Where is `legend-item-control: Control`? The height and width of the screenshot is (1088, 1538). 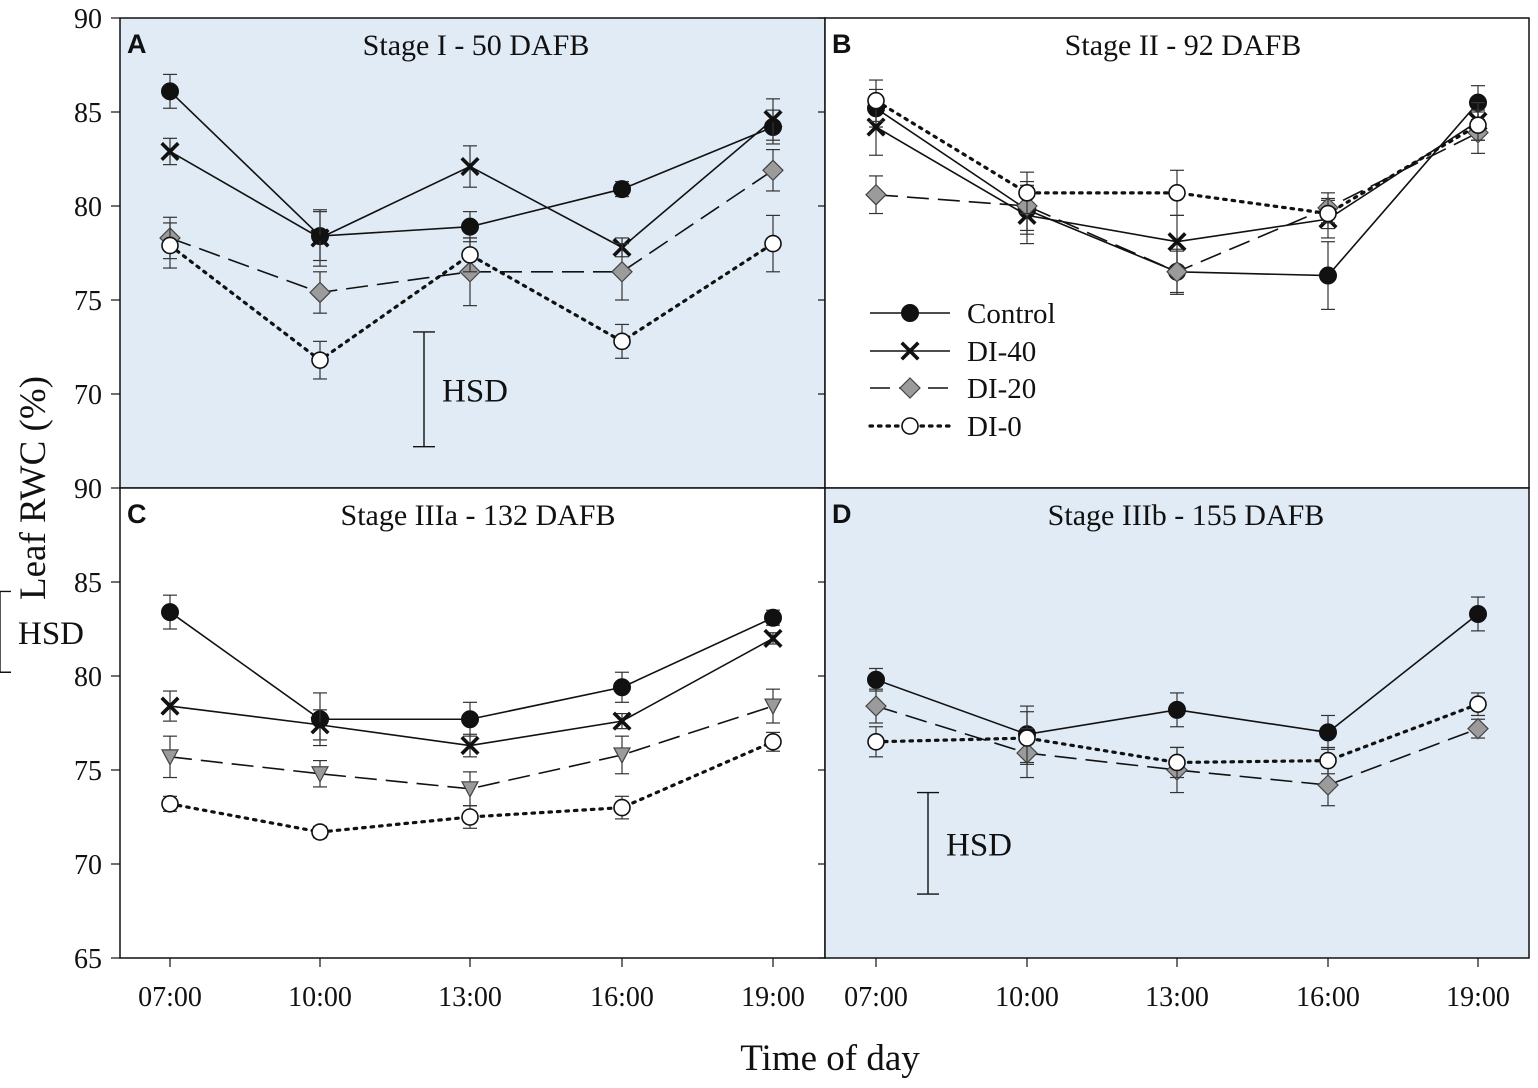
legend-item-control: Control is located at coordinates (963, 314).